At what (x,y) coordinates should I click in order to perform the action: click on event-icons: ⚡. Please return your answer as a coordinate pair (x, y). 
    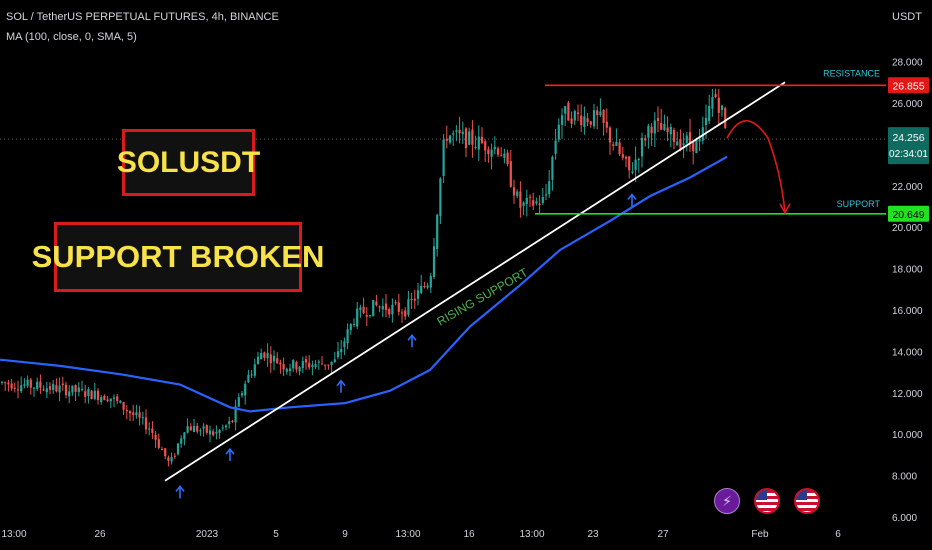
    Looking at the image, I should click on (767, 501).